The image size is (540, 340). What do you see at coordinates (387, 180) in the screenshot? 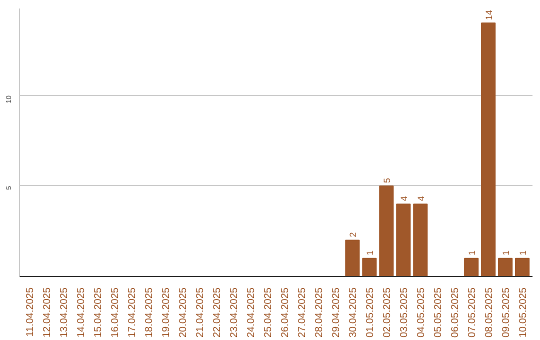
I see `data-label: 5` at bounding box center [387, 180].